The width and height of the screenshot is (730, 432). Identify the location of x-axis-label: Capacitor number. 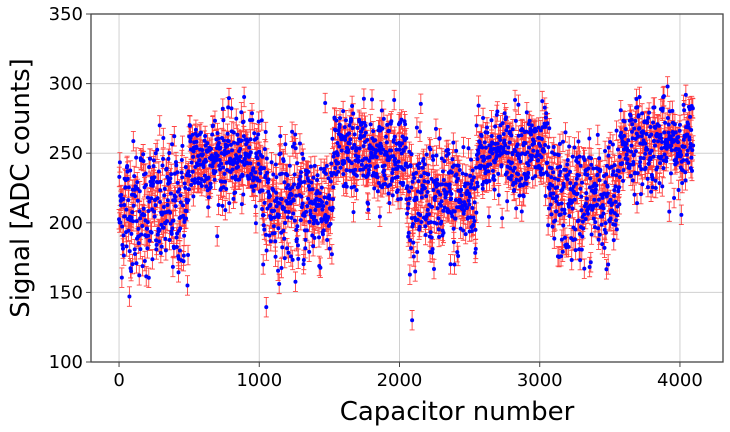
(457, 412).